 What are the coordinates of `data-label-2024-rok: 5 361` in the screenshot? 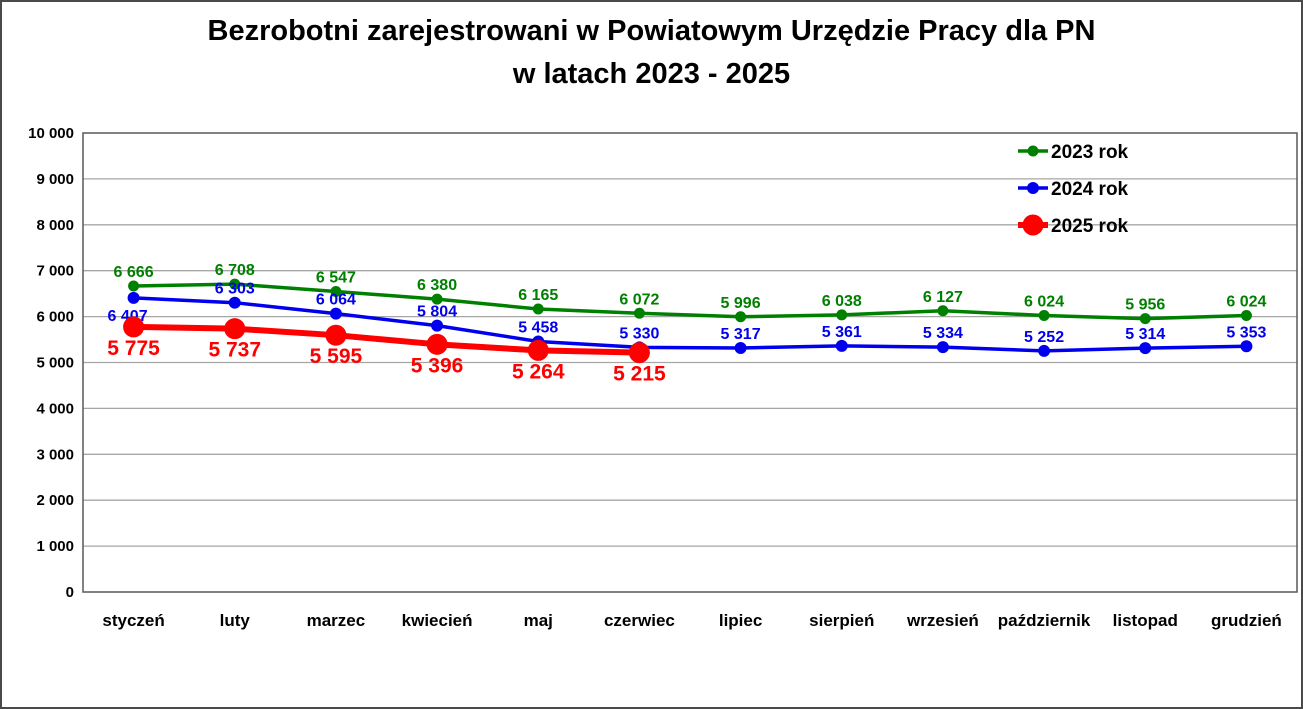 It's located at (842, 332).